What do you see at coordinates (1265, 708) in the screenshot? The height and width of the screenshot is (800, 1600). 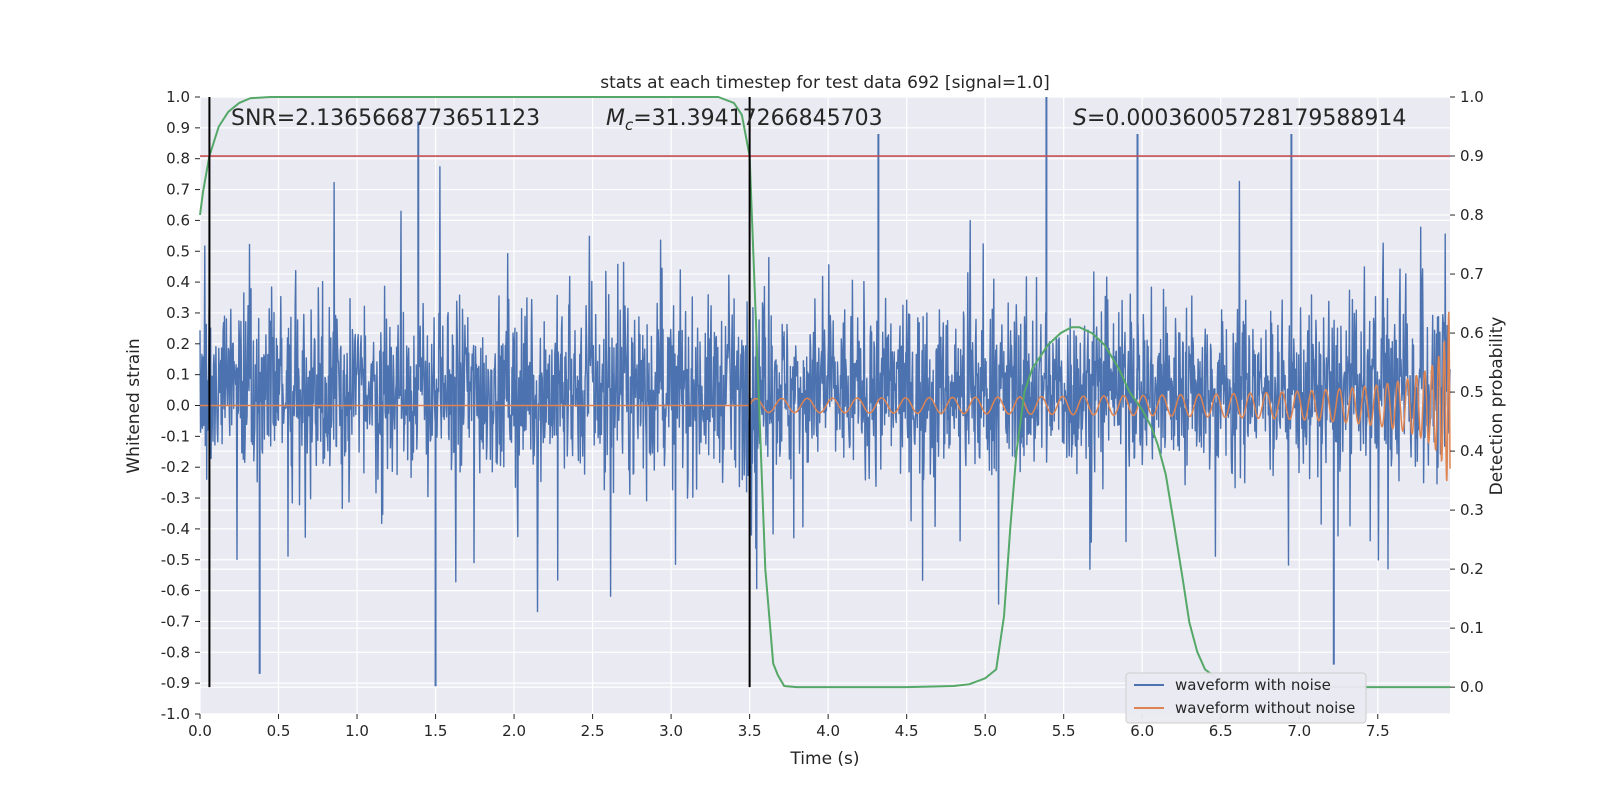 I see `legend-label-clean: waveform without noise` at bounding box center [1265, 708].